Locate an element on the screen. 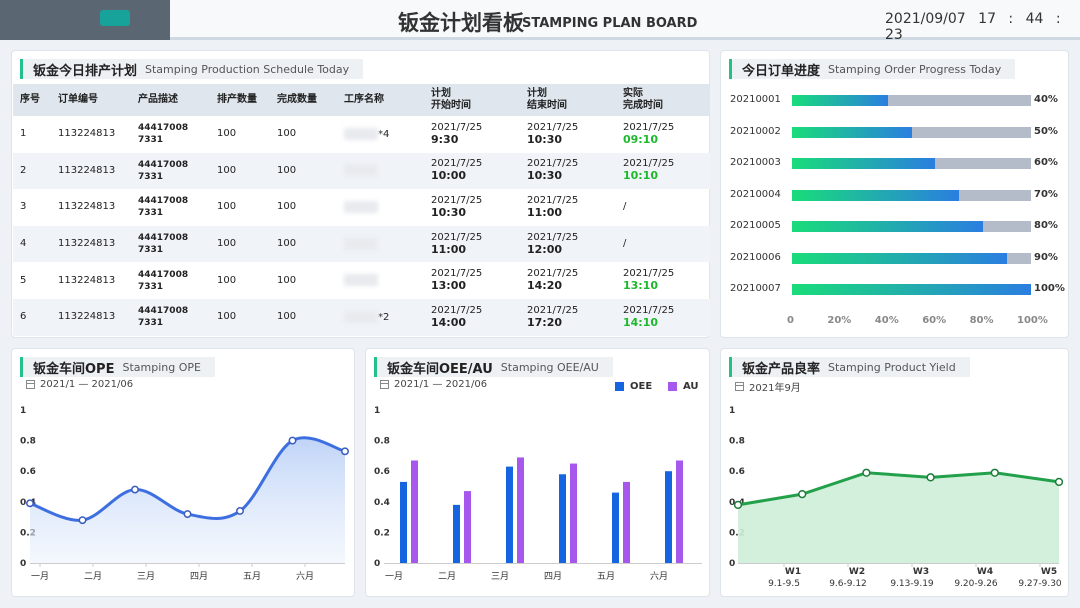  x-tick-sublabel: 9.1-9.5 is located at coordinates (784, 584).